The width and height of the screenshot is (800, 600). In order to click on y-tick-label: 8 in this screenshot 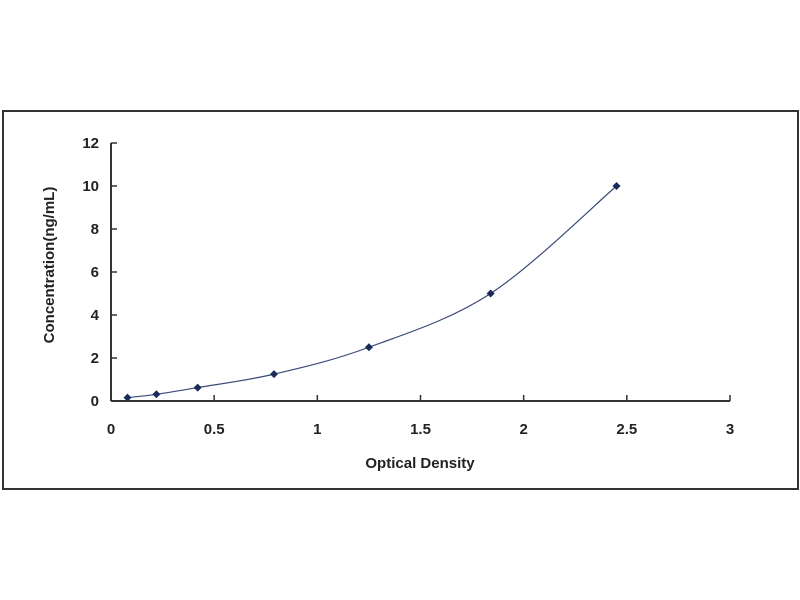, I will do `click(95, 229)`.